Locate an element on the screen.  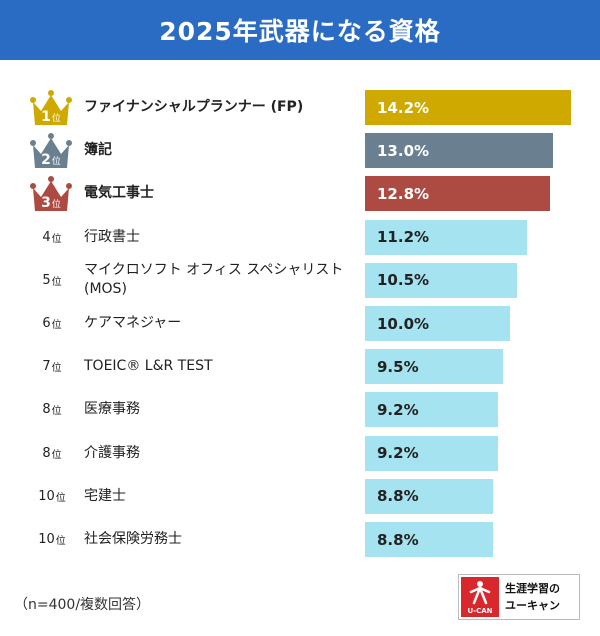
sample-note: （n=400/複数回答） is located at coordinates (82, 605).